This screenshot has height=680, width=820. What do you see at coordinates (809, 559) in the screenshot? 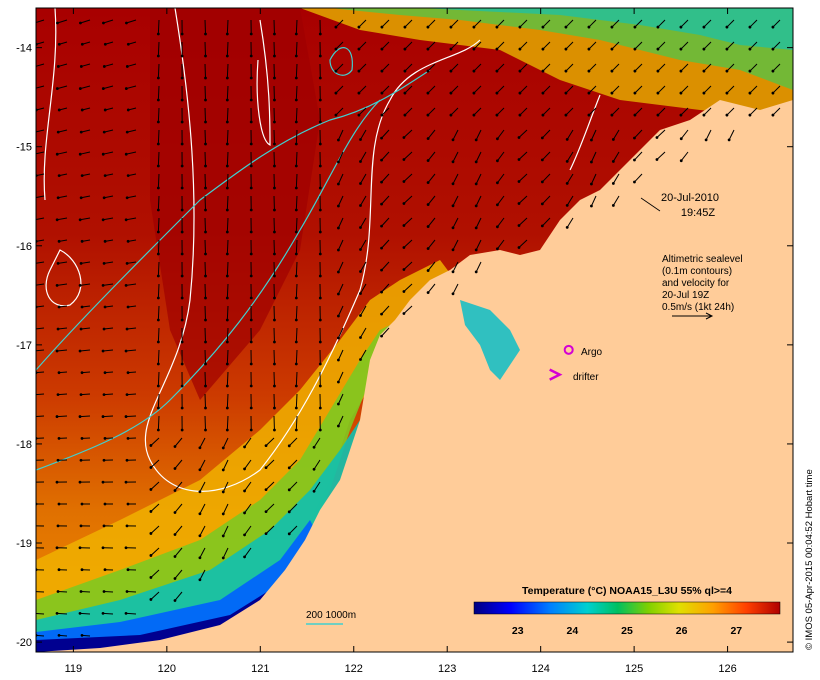
I see `credit-text: © IMOS 05-Apr-2015 00:04:52 Hobart time` at bounding box center [809, 559].